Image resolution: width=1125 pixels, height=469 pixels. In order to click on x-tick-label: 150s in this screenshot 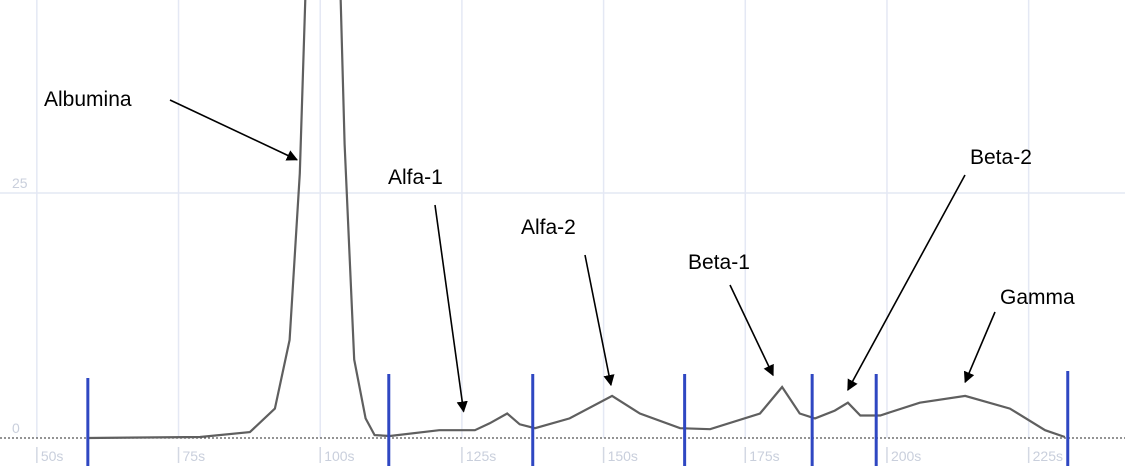, I will do `click(623, 456)`.